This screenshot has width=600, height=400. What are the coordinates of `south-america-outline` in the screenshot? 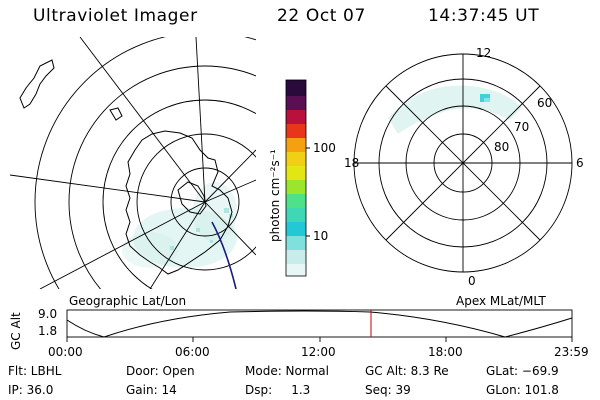 It's located at (37, 84).